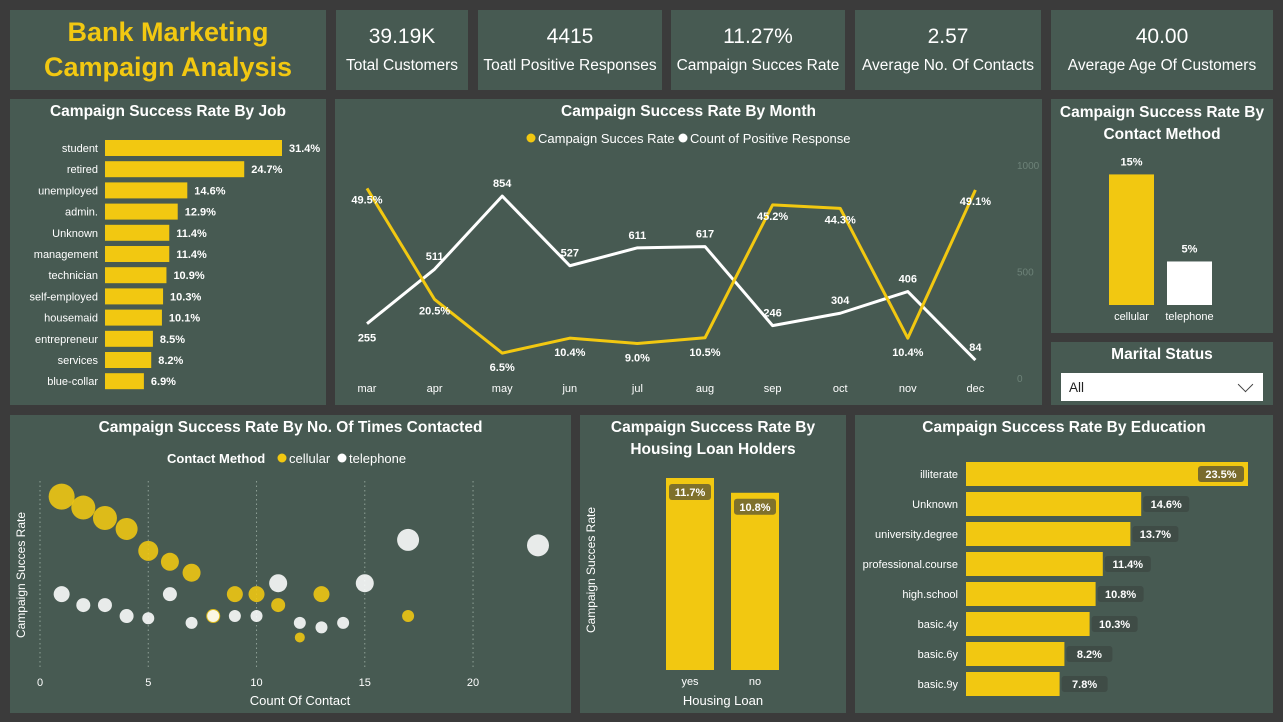  Describe the element at coordinates (570, 254) in the screenshot. I see `positive-response-data-label: 527` at that location.